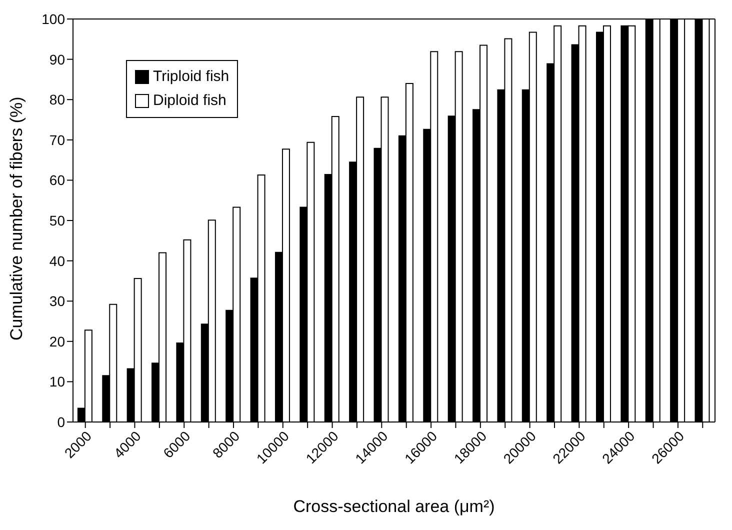 The width and height of the screenshot is (732, 530). I want to click on y-tick-label: 80, so click(57, 100).